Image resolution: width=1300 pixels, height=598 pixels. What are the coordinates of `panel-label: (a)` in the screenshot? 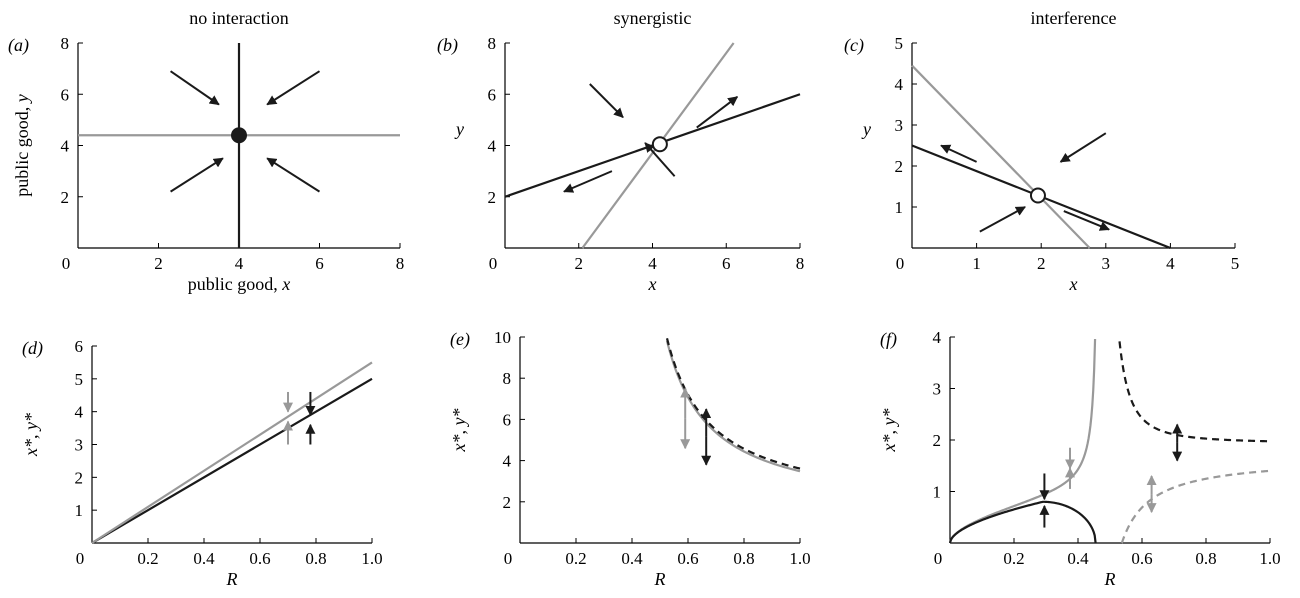 It's located at (18, 45).